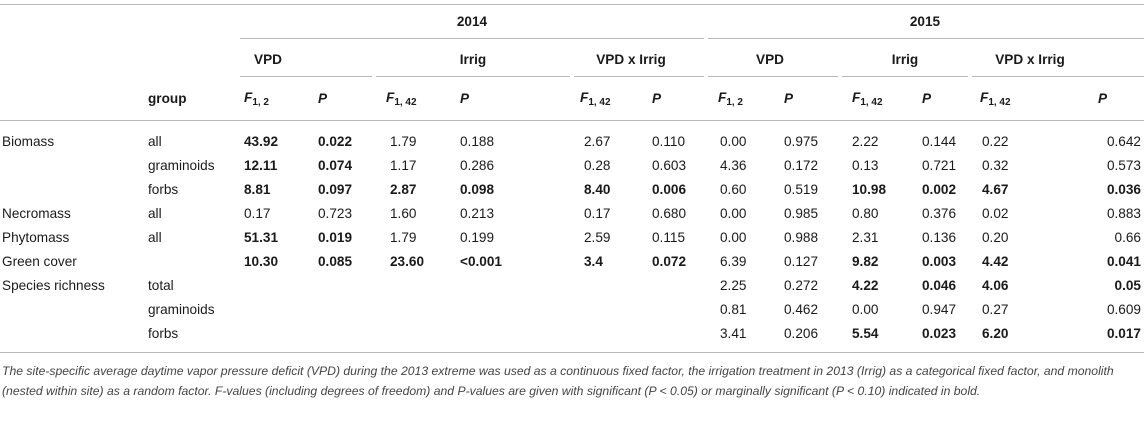 Image resolution: width=1144 pixels, height=442 pixels. Describe the element at coordinates (730, 100) in the screenshot. I see `stat-header-f-vpd-2015: F1, 2` at that location.